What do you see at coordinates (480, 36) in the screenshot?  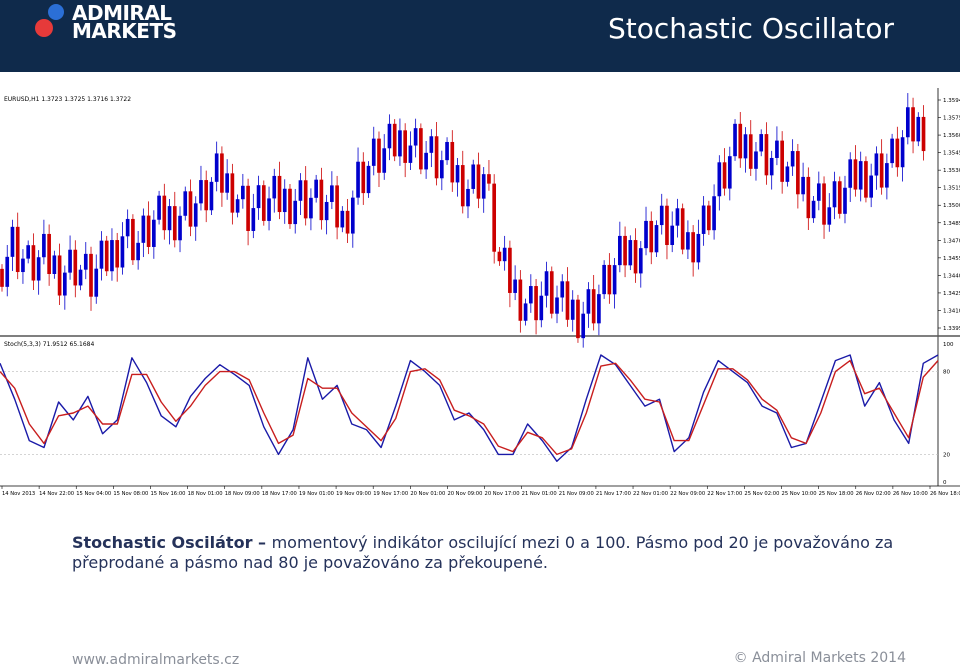 I see `header-bar: ADMIRAL MARKETS Stochastic Oscillator` at bounding box center [480, 36].